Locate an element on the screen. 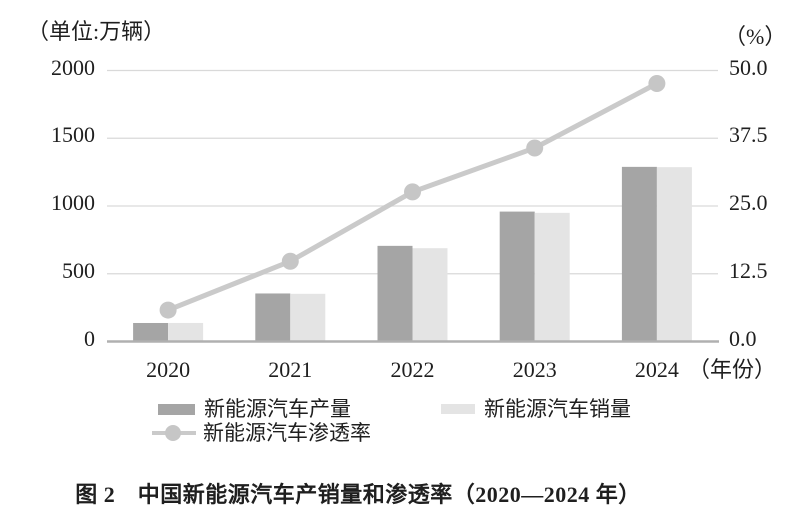 The image size is (800, 526). legend-item-sales: 新能源汽车销量 is located at coordinates (536, 409).